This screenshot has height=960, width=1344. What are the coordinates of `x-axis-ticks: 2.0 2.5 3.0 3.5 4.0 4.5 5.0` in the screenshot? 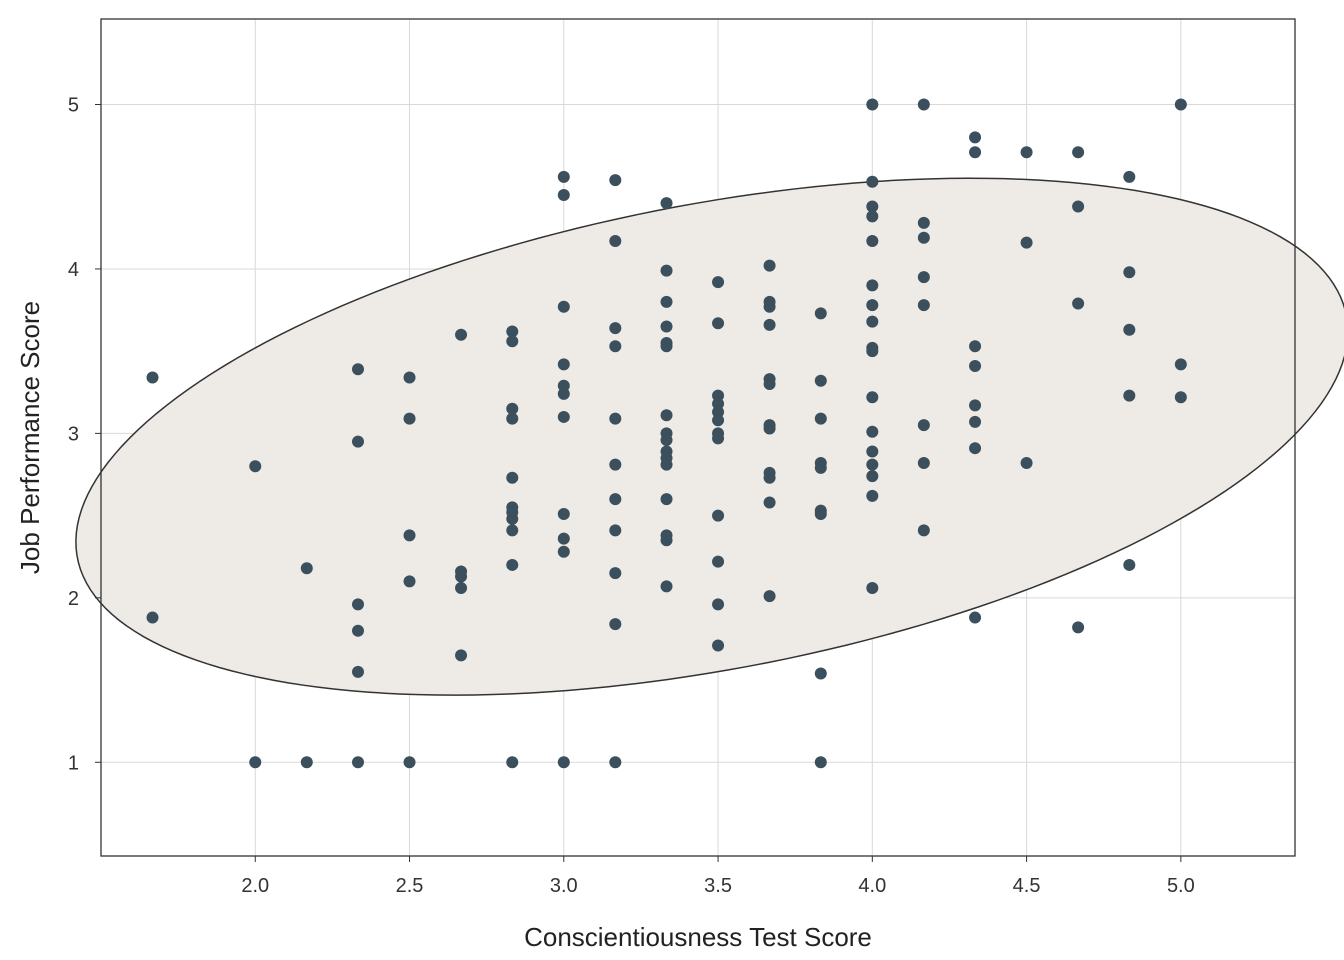 It's located at (718, 876).